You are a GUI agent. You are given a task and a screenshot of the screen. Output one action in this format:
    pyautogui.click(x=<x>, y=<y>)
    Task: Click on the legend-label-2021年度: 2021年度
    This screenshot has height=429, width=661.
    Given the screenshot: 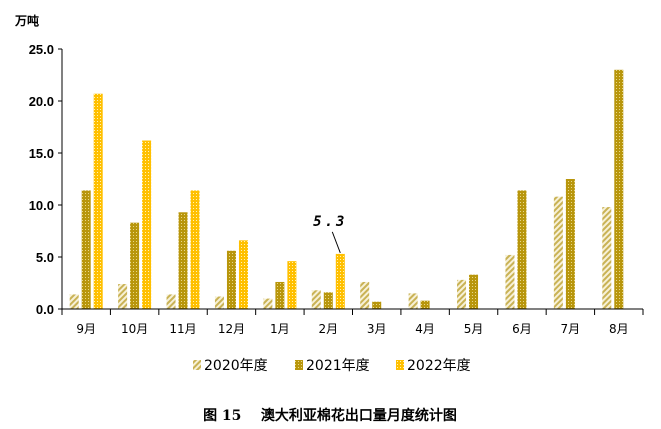 What is the action you would take?
    pyautogui.click(x=338, y=366)
    